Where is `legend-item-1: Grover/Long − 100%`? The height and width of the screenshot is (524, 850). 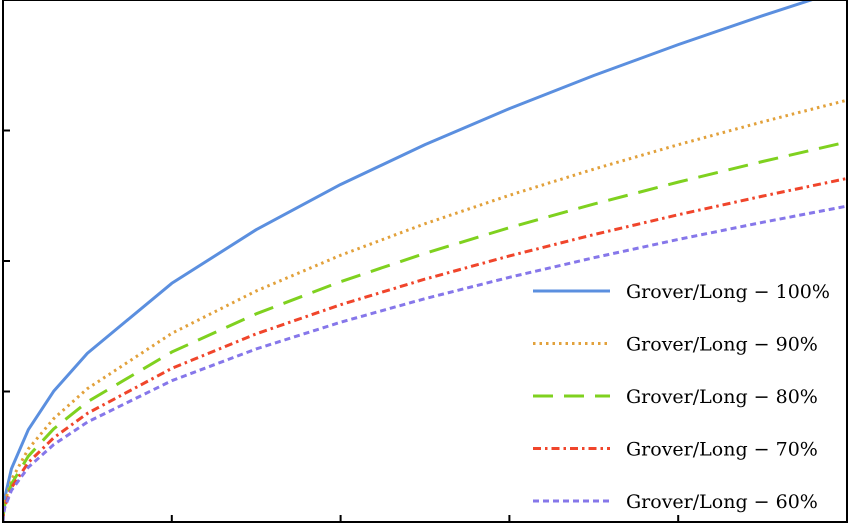
legend-item-1: Grover/Long − 100% is located at coordinates (681, 292).